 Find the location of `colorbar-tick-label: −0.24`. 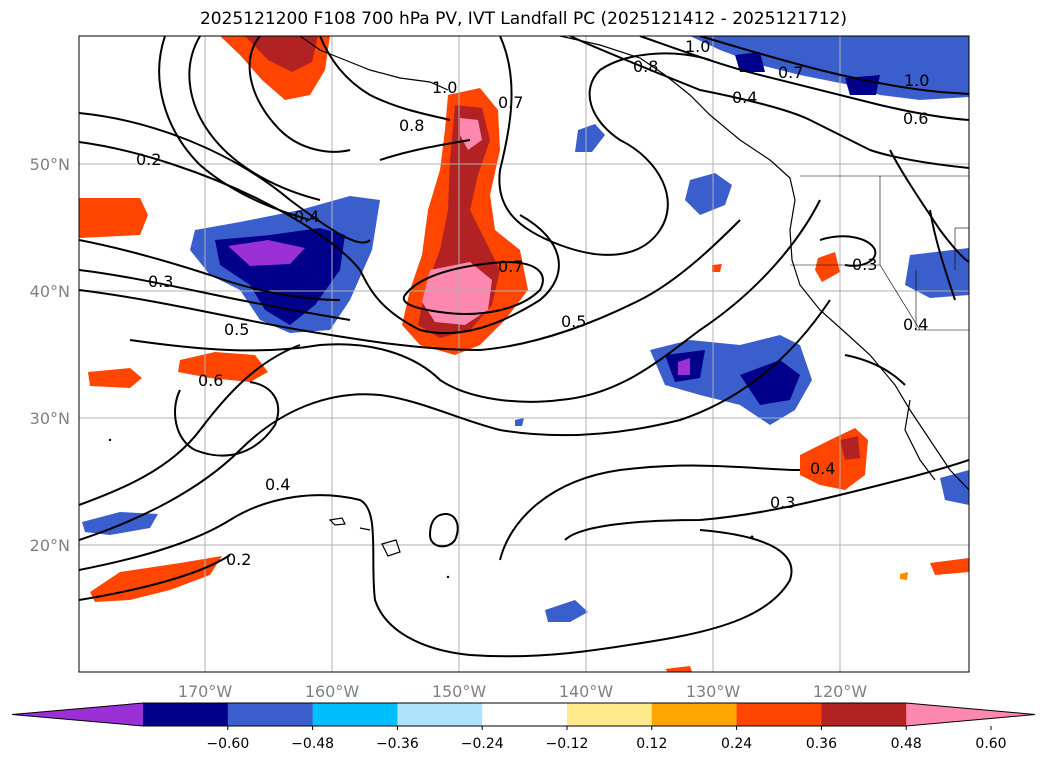

colorbar-tick-label: −0.24 is located at coordinates (482, 744).